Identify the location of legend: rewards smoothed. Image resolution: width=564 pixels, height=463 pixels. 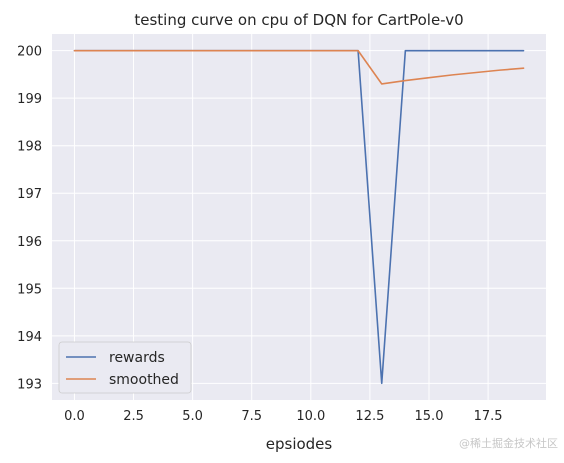
(125, 367).